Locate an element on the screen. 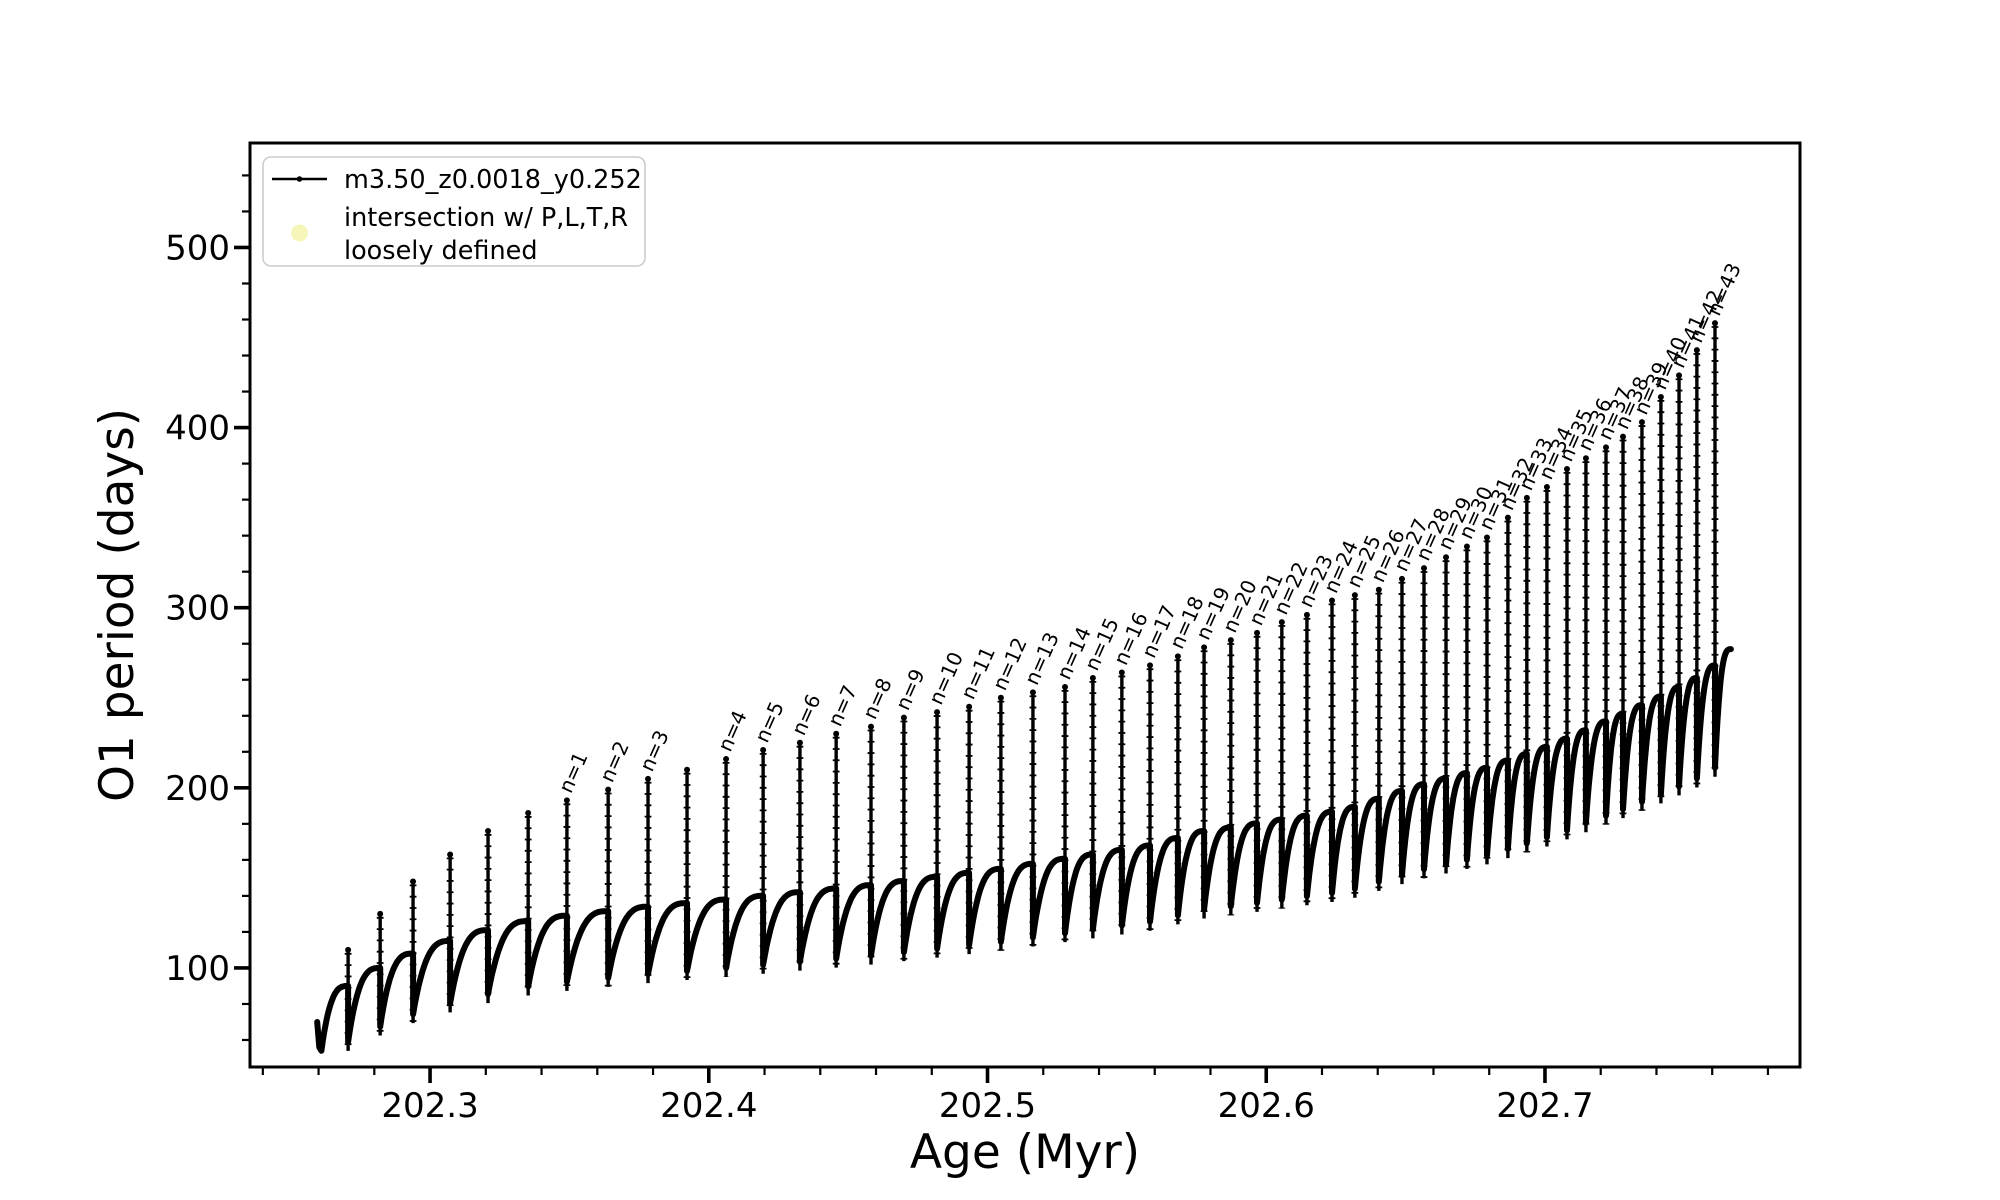  x-axis-label: Age (Myr) is located at coordinates (1025, 1152).